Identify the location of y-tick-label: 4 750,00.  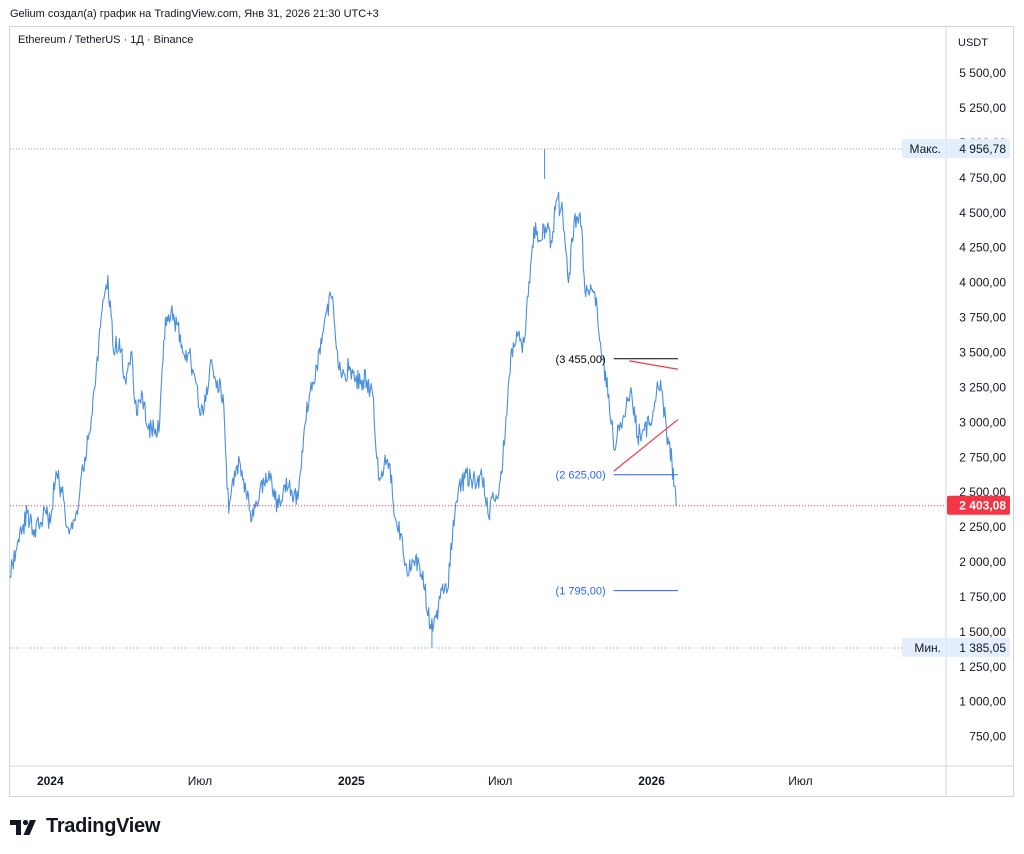
(982, 178).